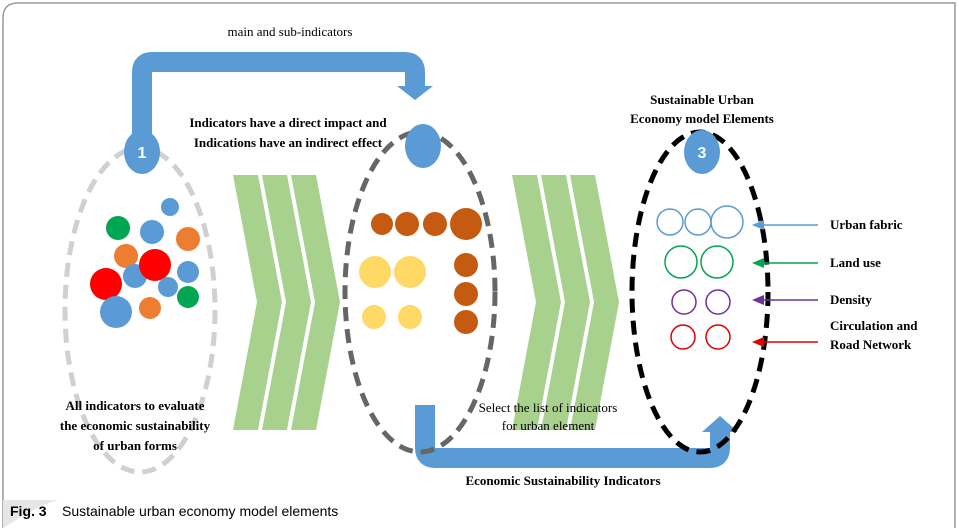  I want to click on line: Indications have an indirect effect, so click(288, 142).